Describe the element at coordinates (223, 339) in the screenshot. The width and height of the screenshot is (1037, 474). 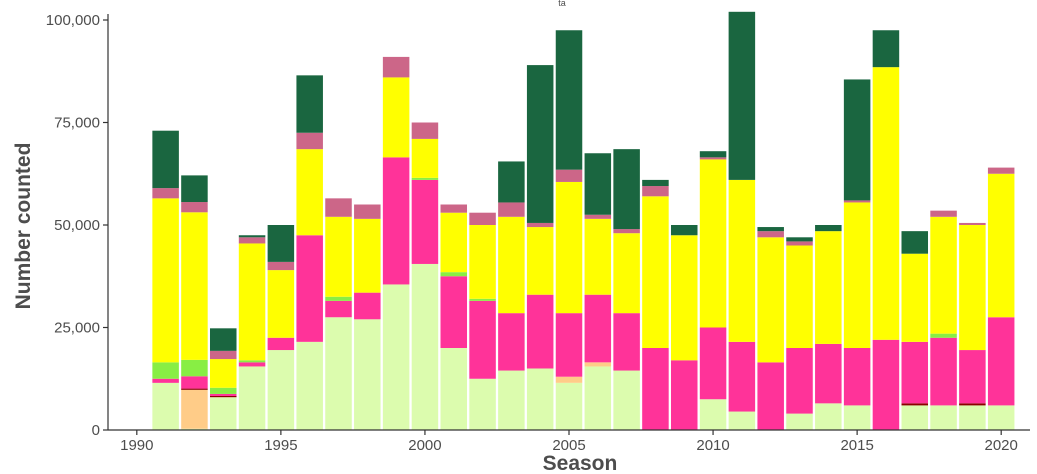
I see `bar-segment-1993-seg_dark_green` at that location.